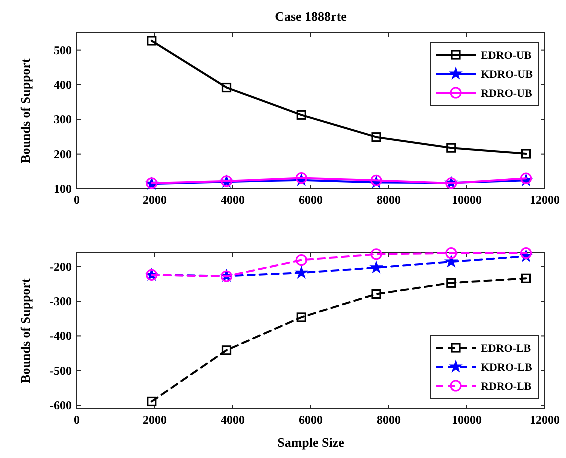 The height and width of the screenshot is (458, 566). Describe the element at coordinates (61, 405) in the screenshot. I see `y-tick-label: -600` at that location.